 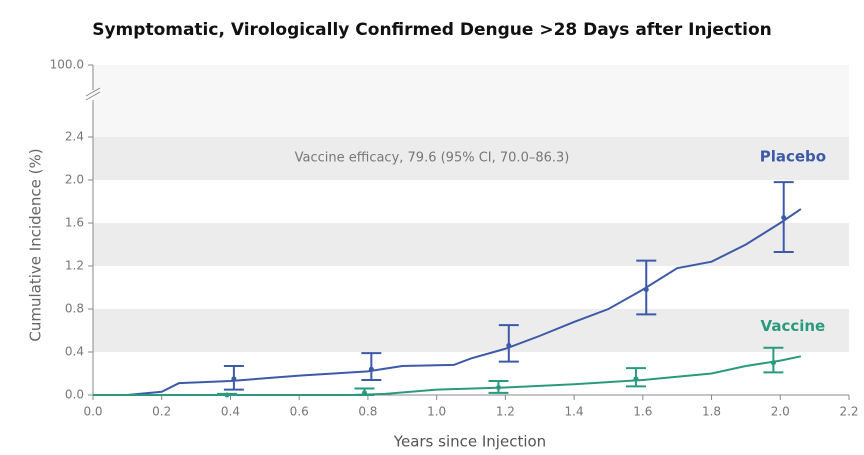 What do you see at coordinates (92, 412) in the screenshot?
I see `x-tick-label: 0.0` at bounding box center [92, 412].